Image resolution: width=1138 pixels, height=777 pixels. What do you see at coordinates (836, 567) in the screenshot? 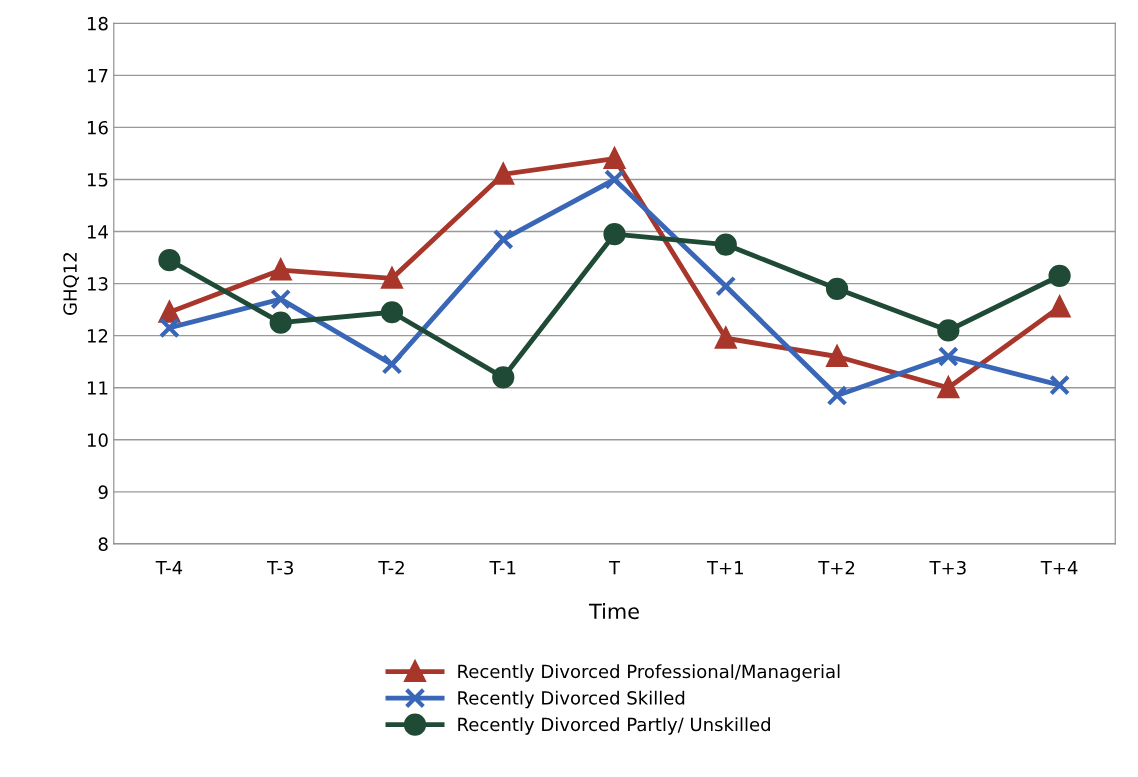
I see `x-tick-label: T+2` at bounding box center [836, 567].